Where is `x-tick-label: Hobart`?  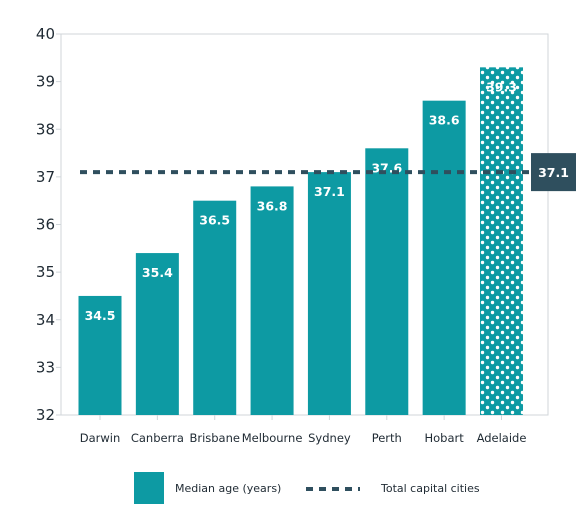
x-tick-label: Hobart is located at coordinates (445, 438).